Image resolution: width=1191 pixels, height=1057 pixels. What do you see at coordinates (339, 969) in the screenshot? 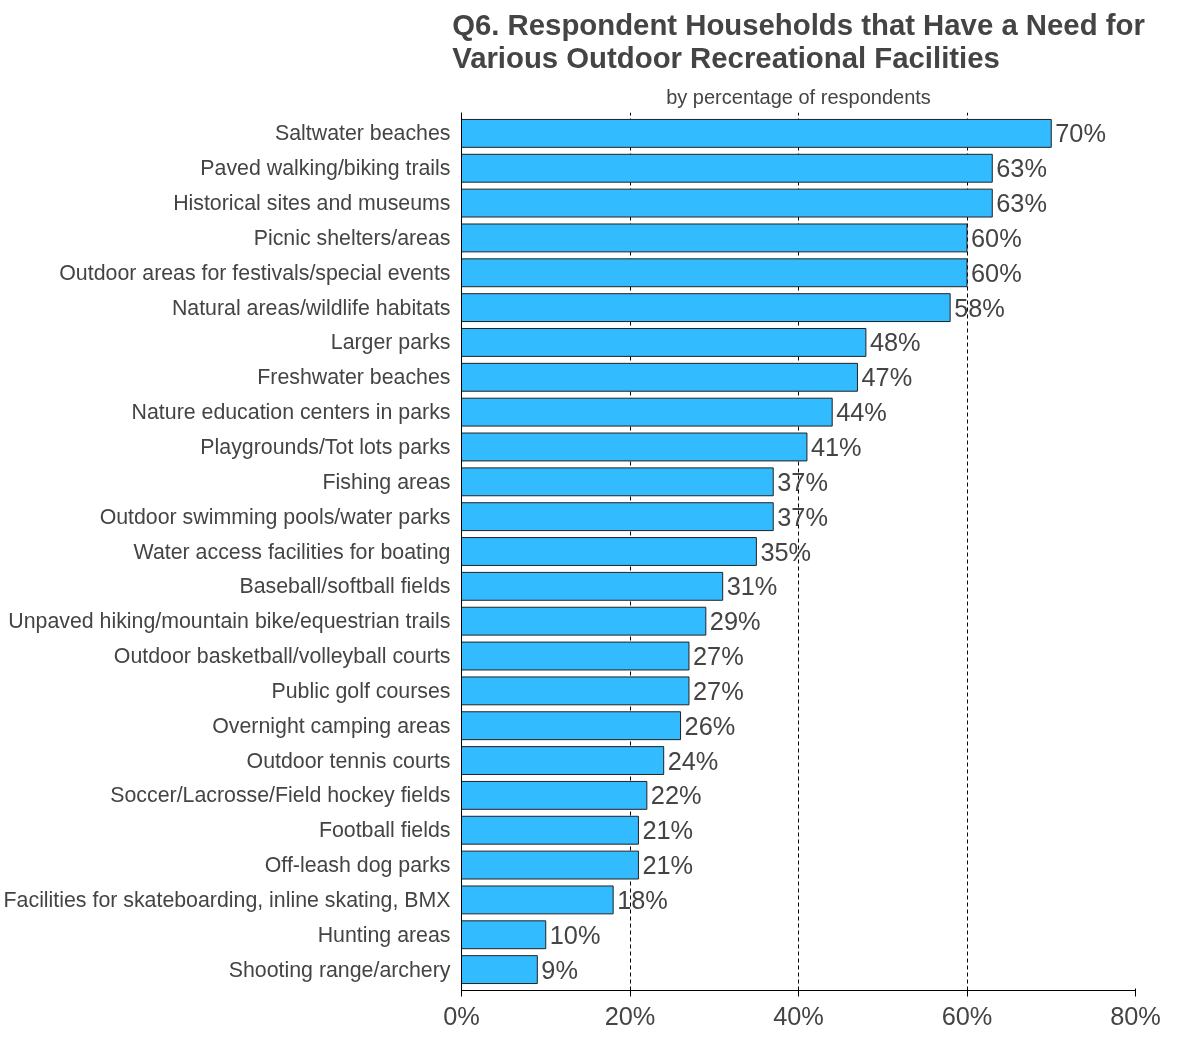
I see `y-tick-label: Shooting range/archery` at bounding box center [339, 969].